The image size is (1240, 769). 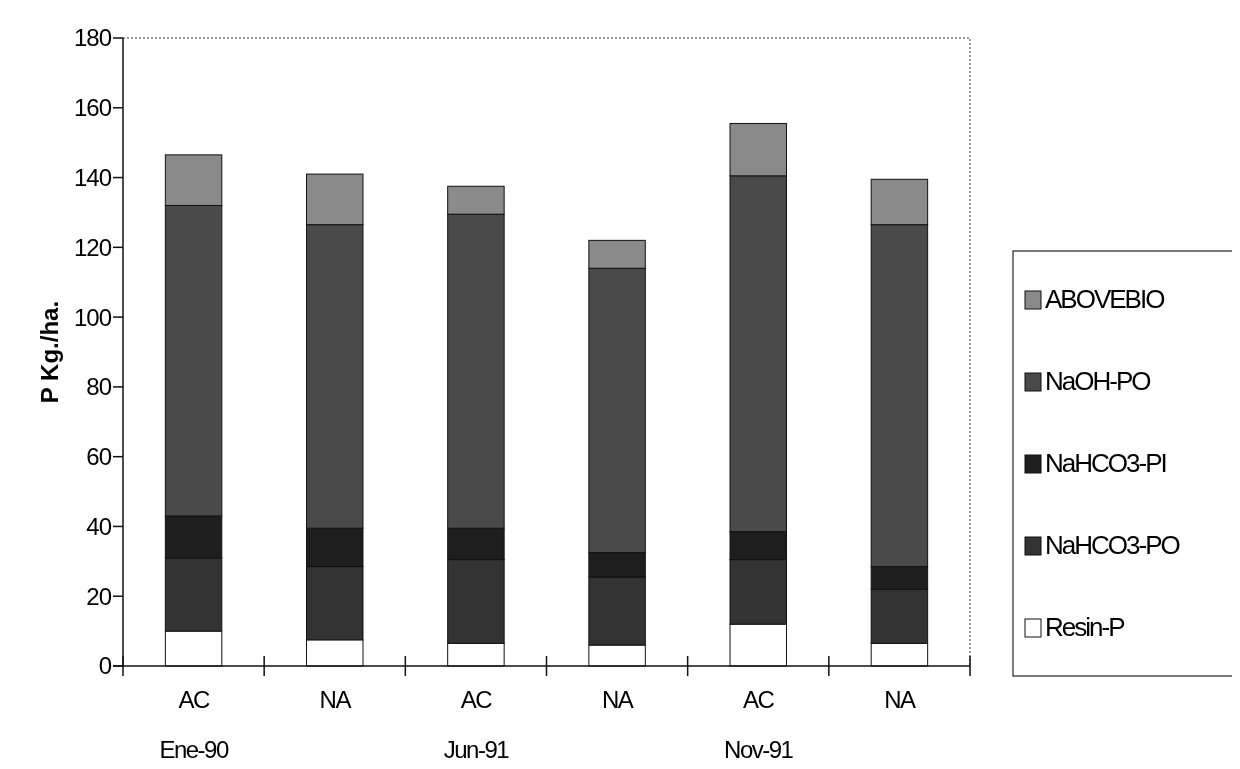 I want to click on y-tick-label: 40, so click(x=99, y=526).